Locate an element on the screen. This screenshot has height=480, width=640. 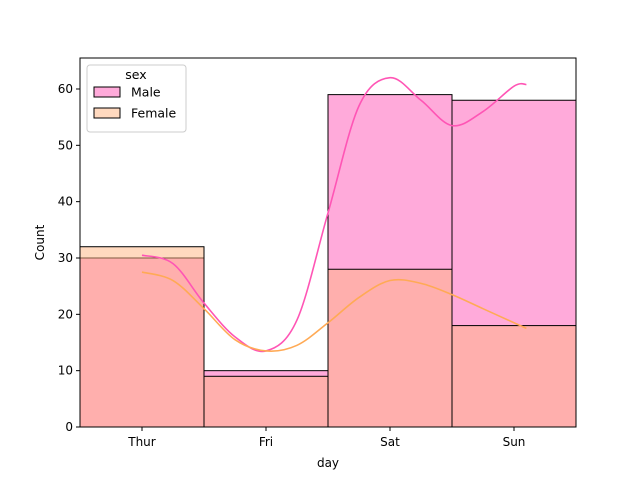
legend: sex Male Female is located at coordinates (136, 98).